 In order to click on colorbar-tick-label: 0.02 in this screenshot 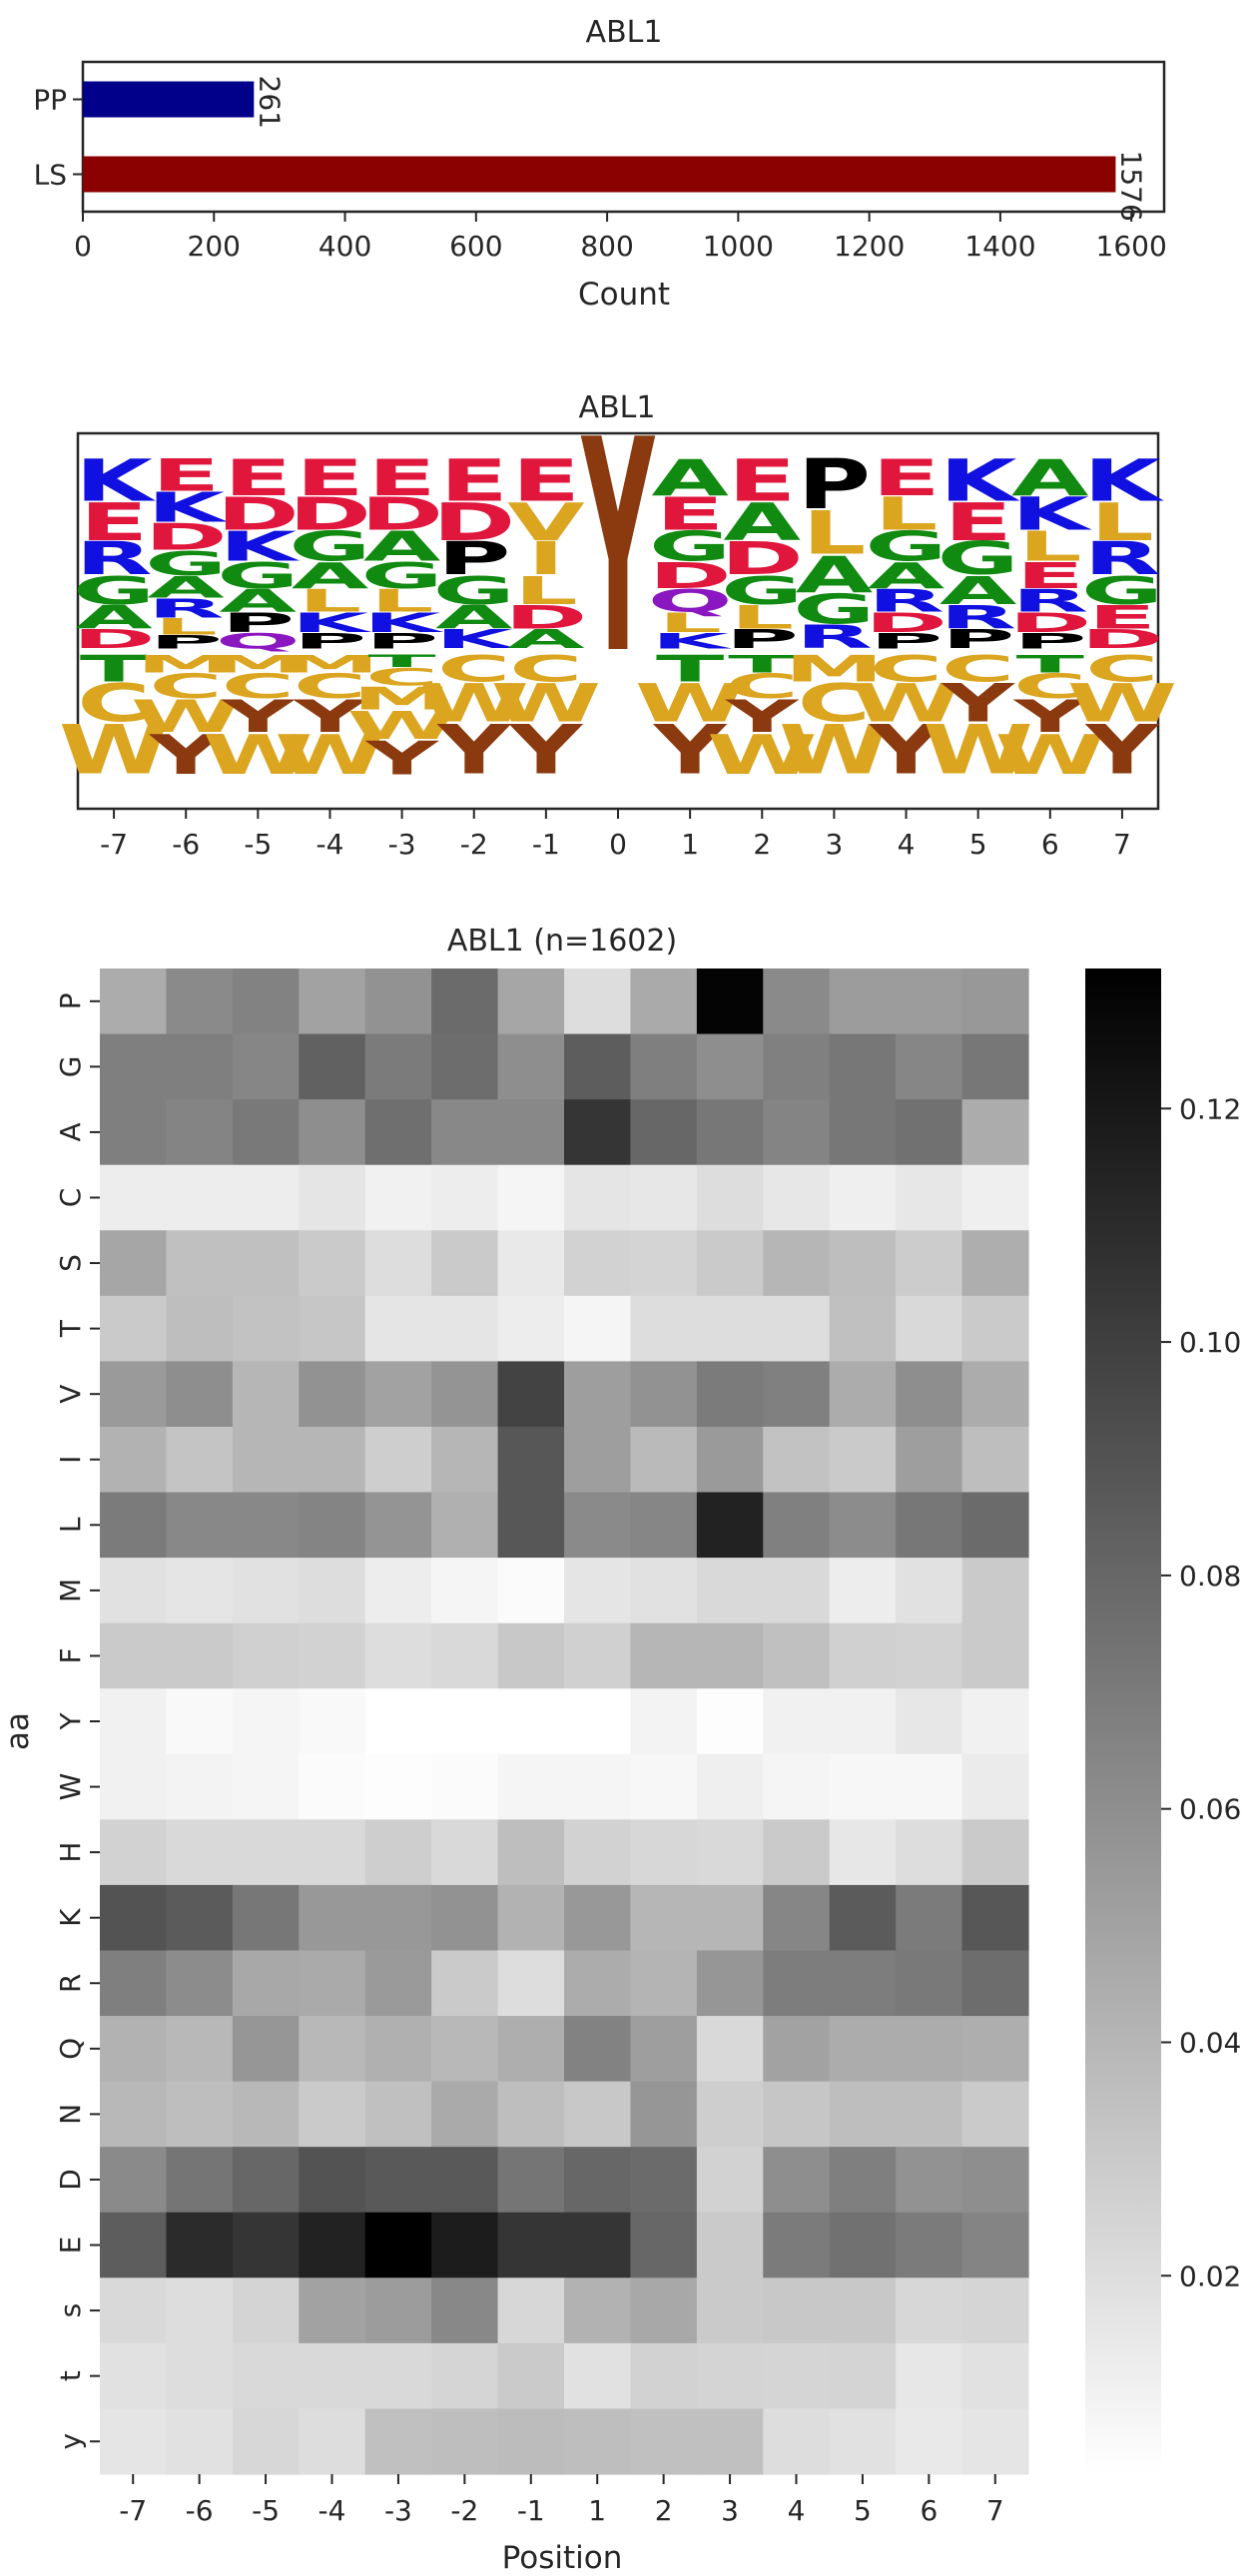, I will do `click(1210, 2275)`.